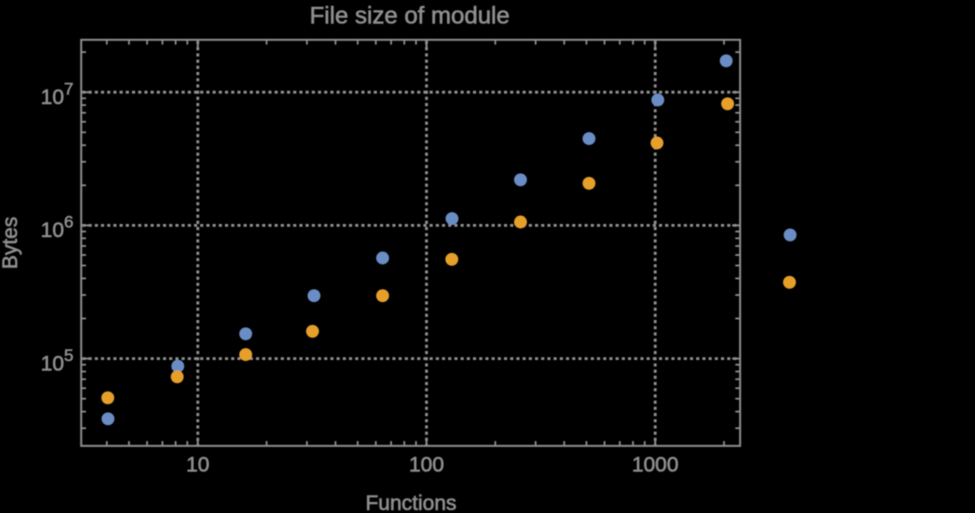 The height and width of the screenshot is (513, 975). Describe the element at coordinates (57, 94) in the screenshot. I see `svg-text: 10⁷` at that location.